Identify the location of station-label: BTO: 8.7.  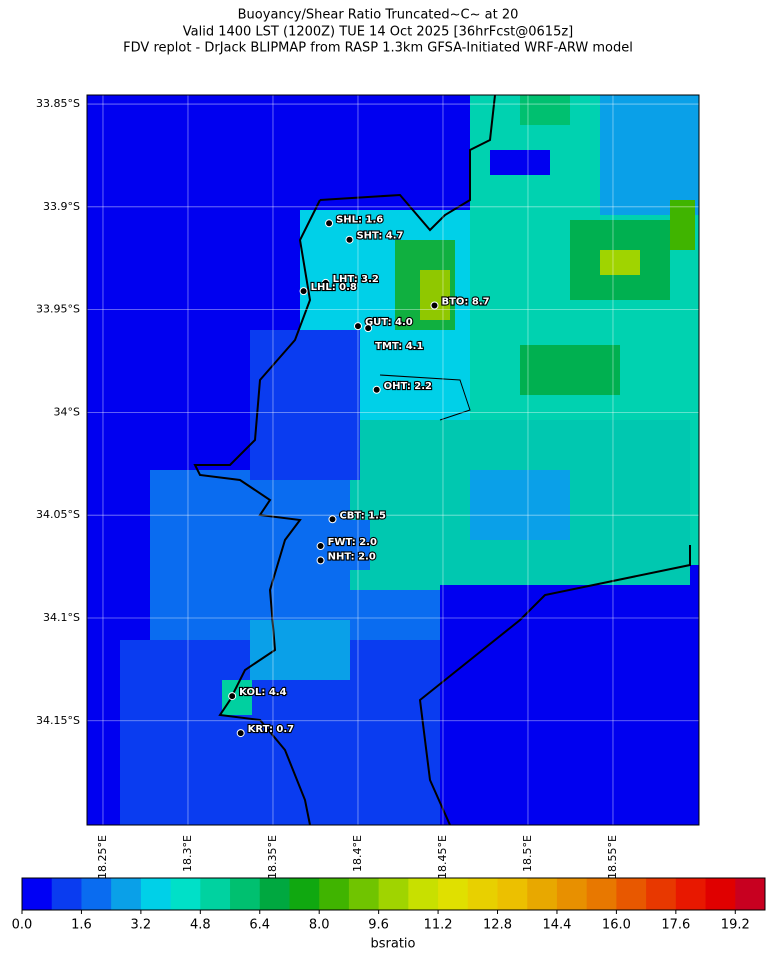
(465, 302).